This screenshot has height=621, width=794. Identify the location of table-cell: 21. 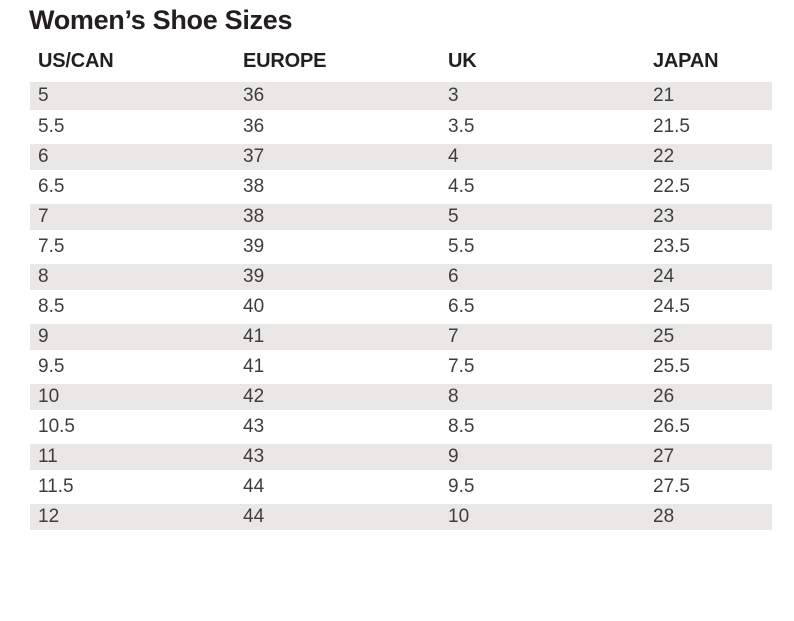
(708, 98).